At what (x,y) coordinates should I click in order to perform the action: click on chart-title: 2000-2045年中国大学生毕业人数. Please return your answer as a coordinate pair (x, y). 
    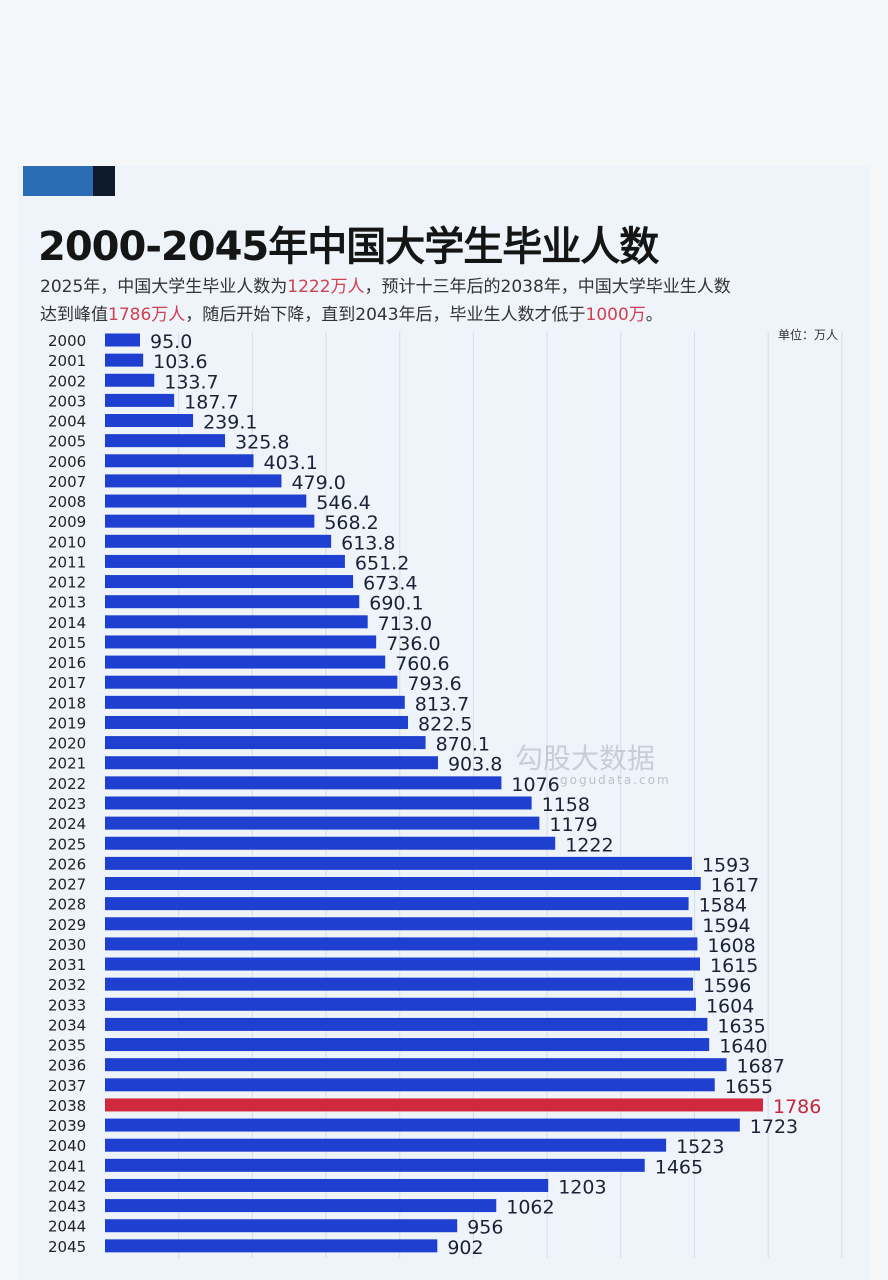
    Looking at the image, I should click on (348, 247).